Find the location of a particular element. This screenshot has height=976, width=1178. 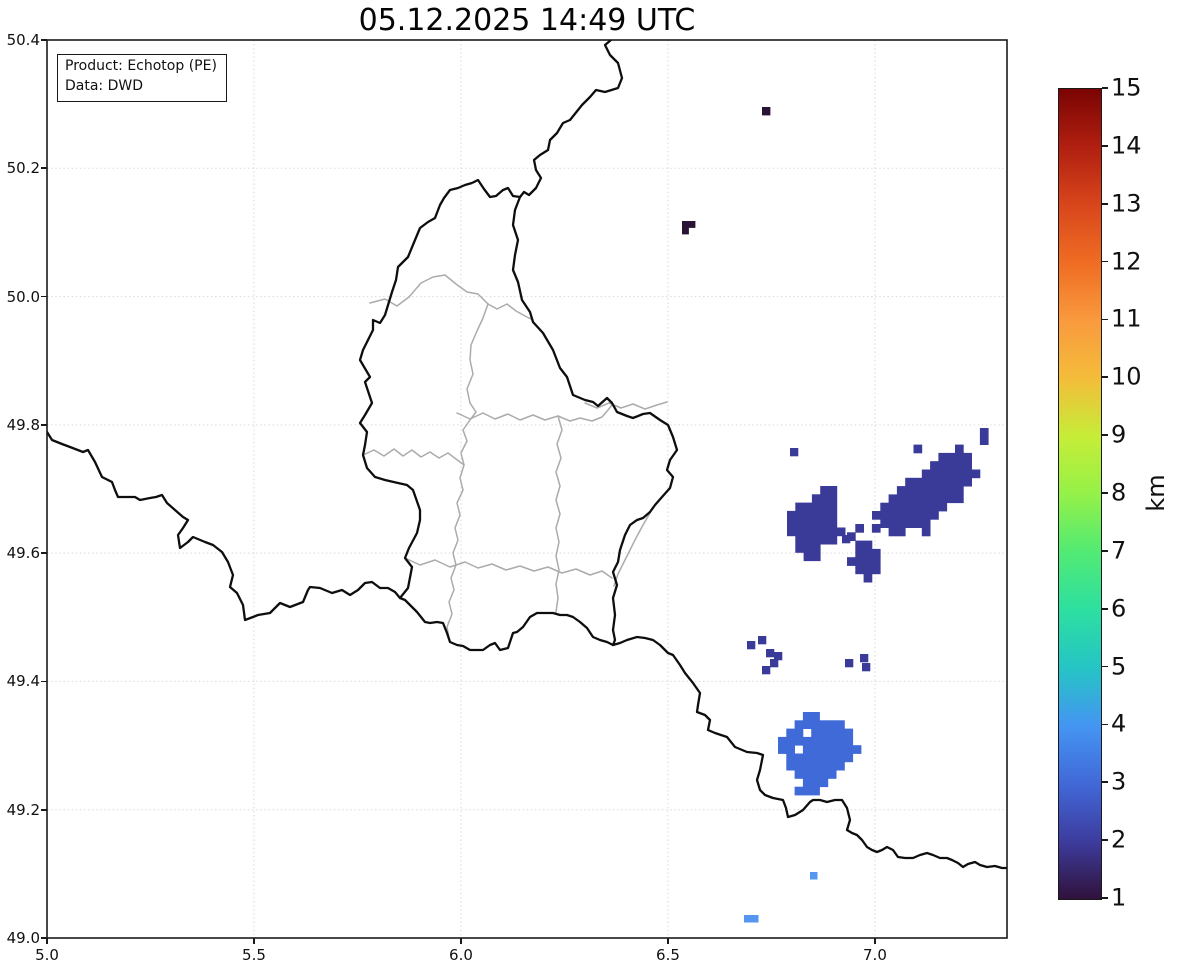

data-source-line: Data: DWD is located at coordinates (104, 85).